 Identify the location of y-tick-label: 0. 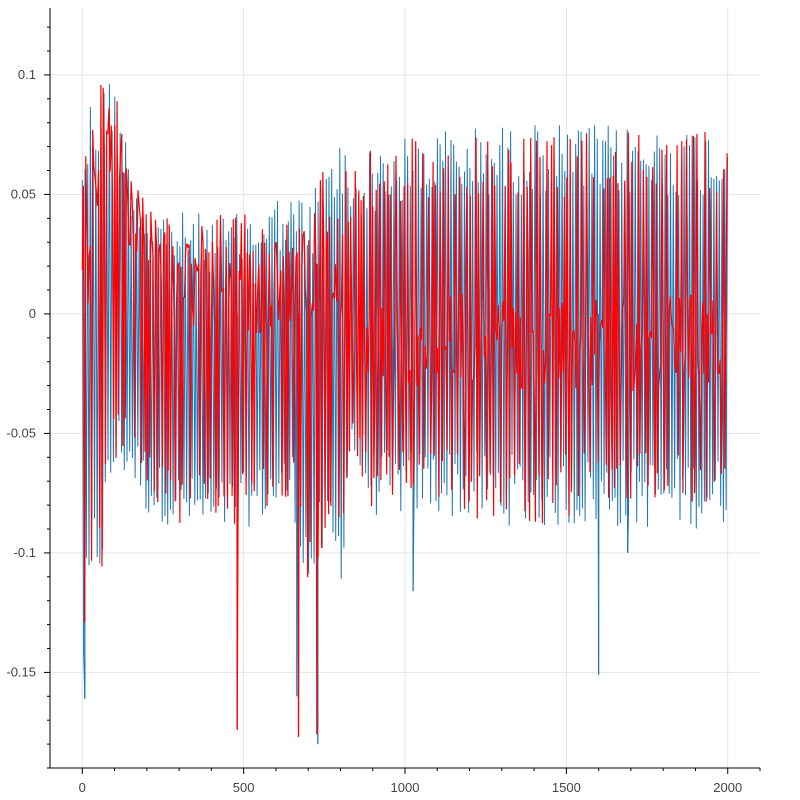
(32, 313).